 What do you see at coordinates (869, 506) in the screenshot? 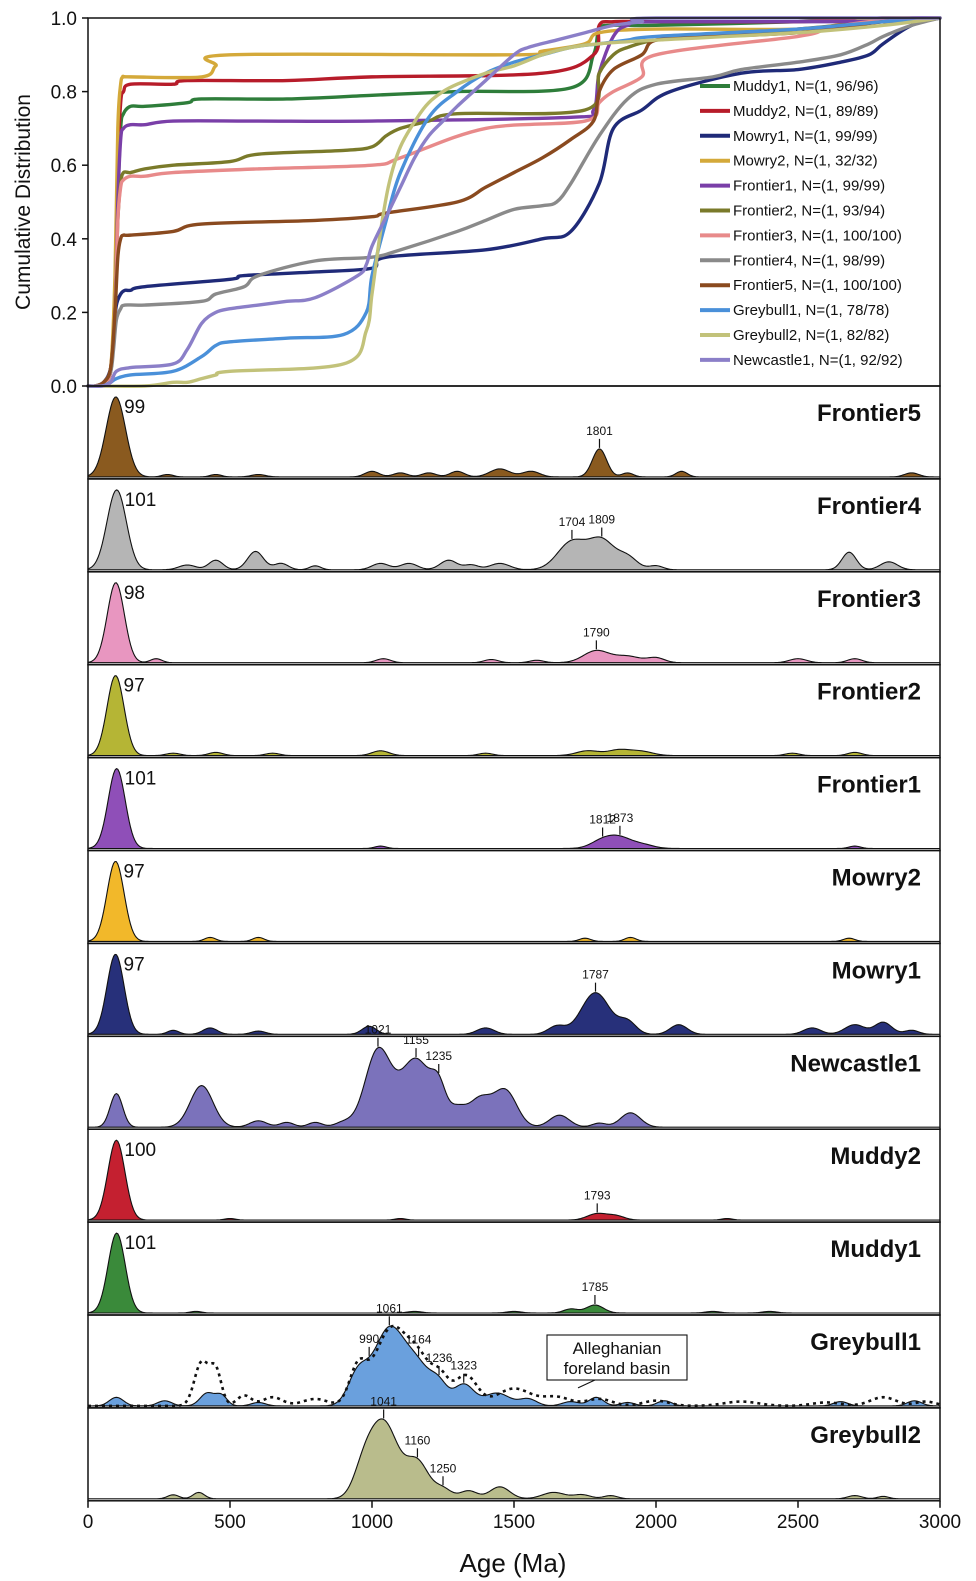
I see `panel-title-frontier4: Frontier4` at bounding box center [869, 506].